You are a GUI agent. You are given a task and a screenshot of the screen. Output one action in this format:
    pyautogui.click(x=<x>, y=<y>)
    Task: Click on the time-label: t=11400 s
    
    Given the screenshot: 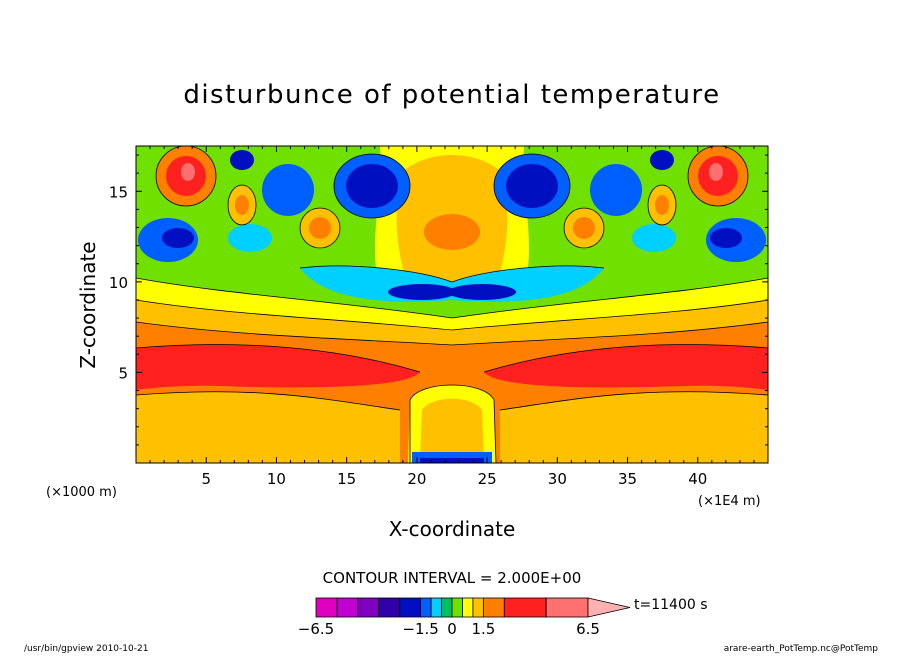 What is the action you would take?
    pyautogui.click(x=671, y=605)
    